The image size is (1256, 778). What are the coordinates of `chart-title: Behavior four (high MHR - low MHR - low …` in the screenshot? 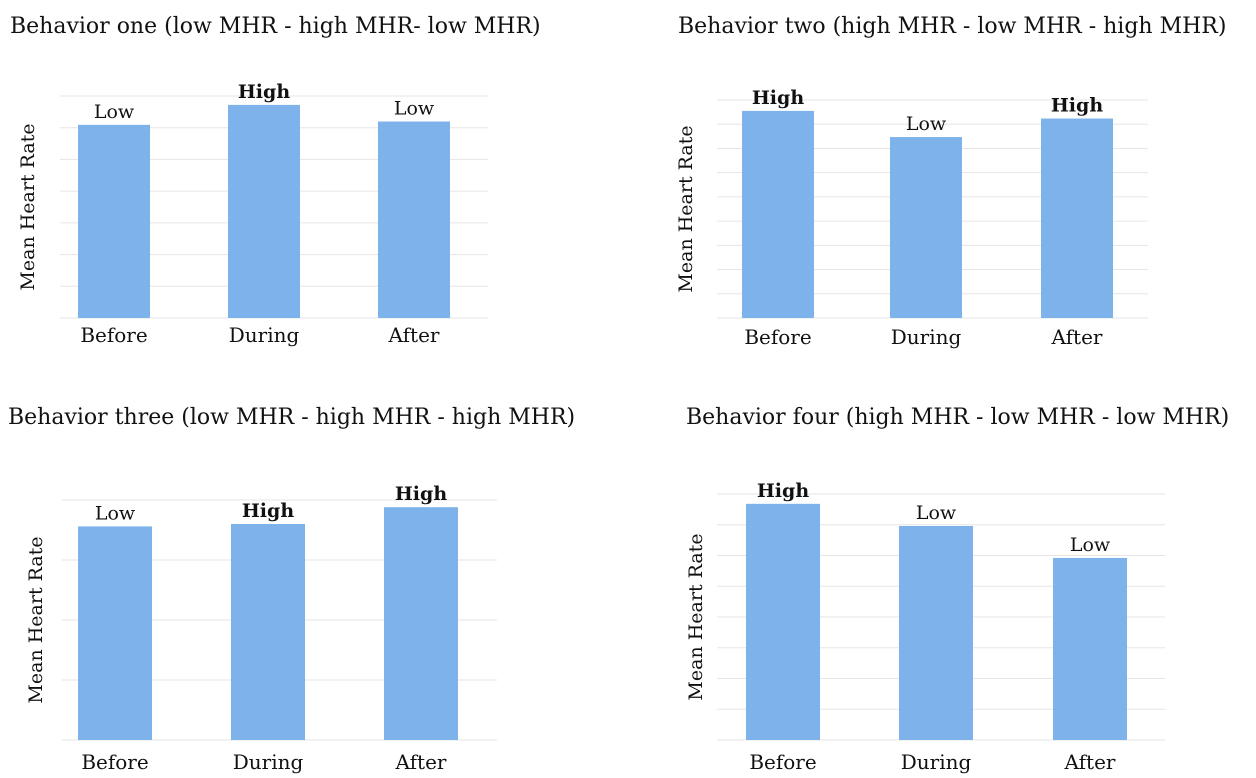 It's located at (957, 417).